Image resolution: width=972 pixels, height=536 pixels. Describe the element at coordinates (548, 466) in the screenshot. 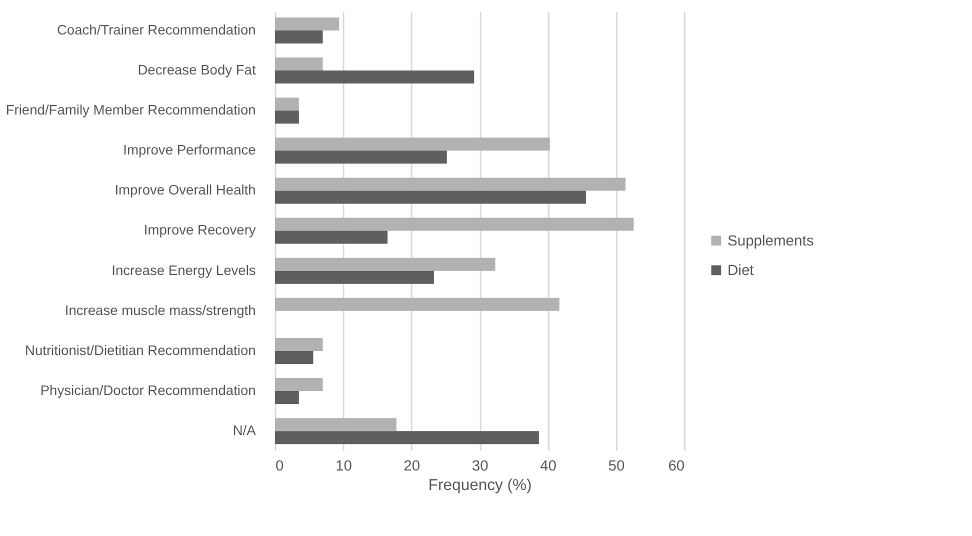

I see `x-tick-label: 40` at that location.